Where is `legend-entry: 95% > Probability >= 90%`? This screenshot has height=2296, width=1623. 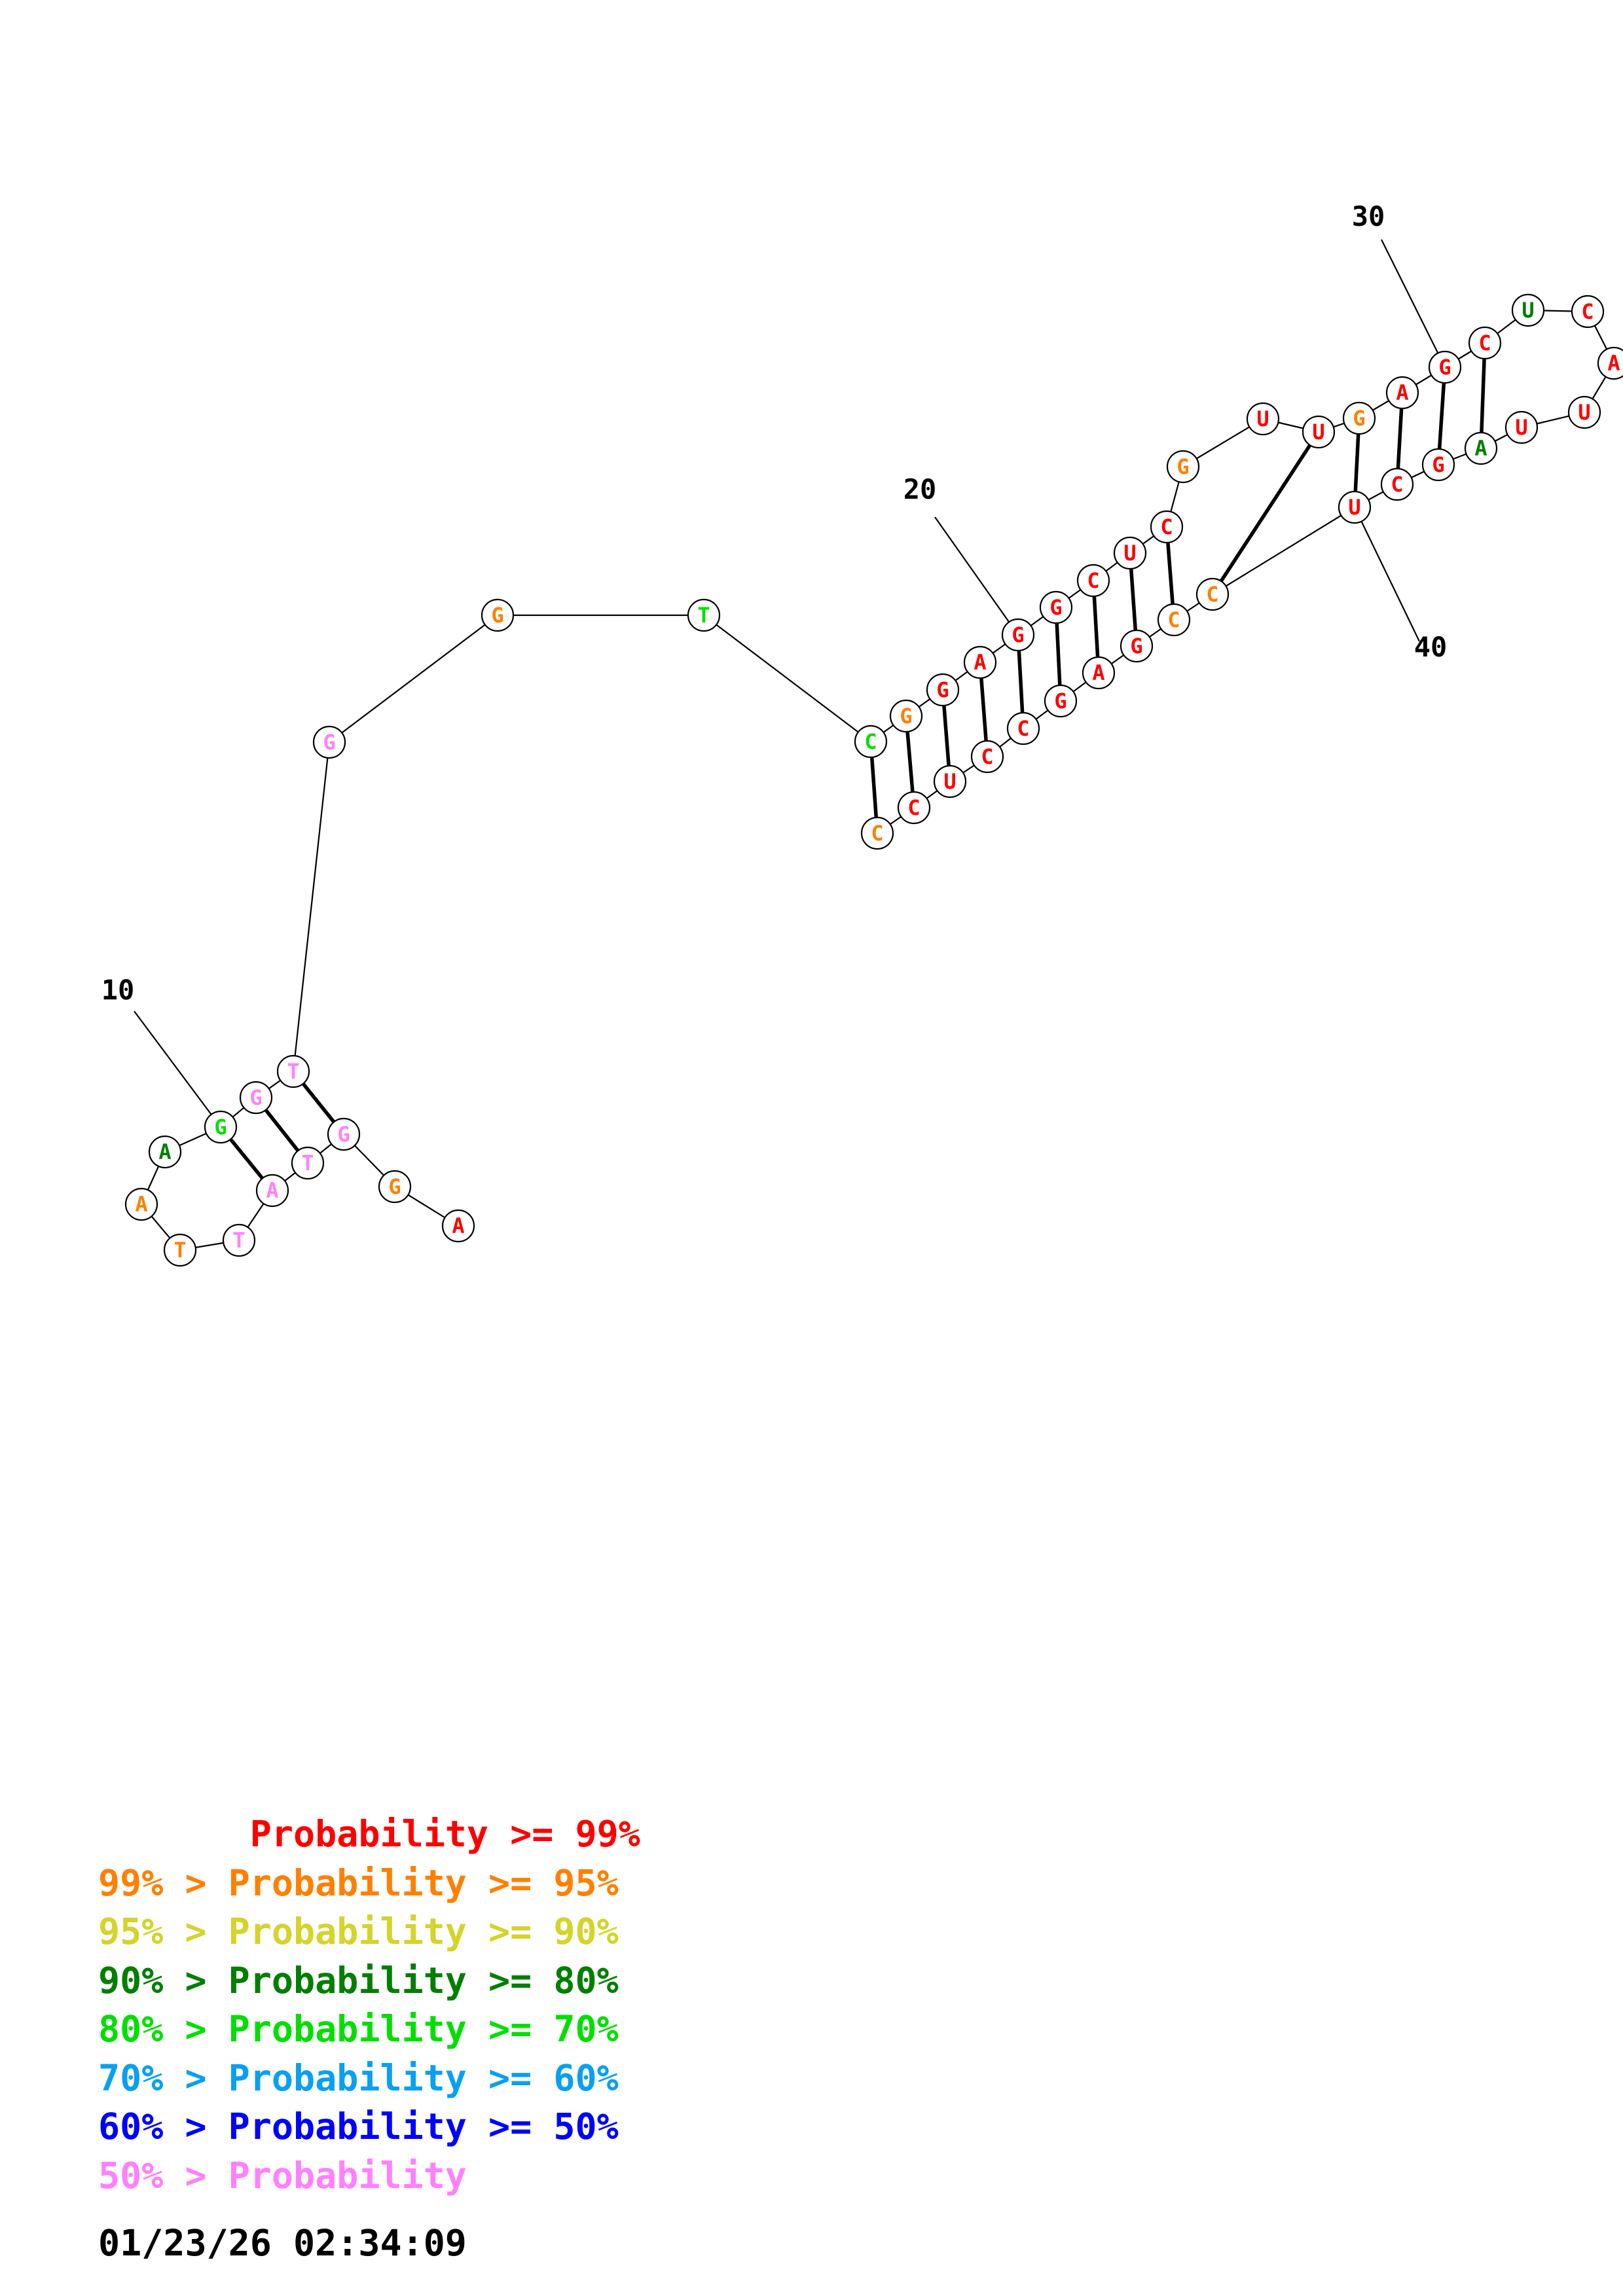 legend-entry: 95% > Probability >= 90% is located at coordinates (358, 1931).